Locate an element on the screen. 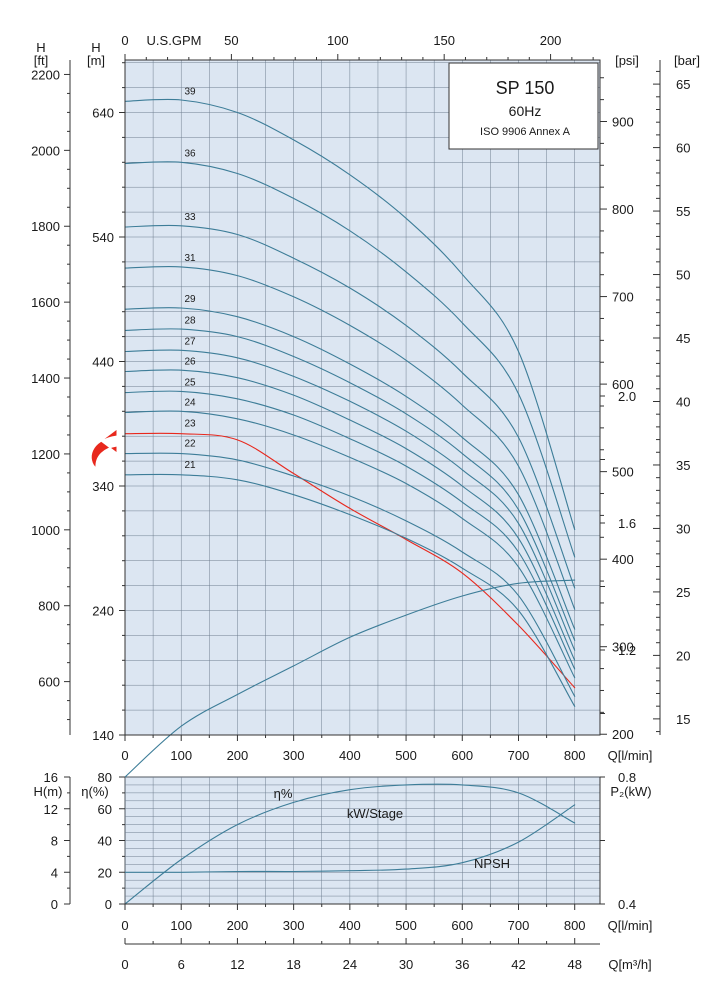 The image size is (726, 1005). standard-label: ISO 9906 Annex A is located at coordinates (525, 132).